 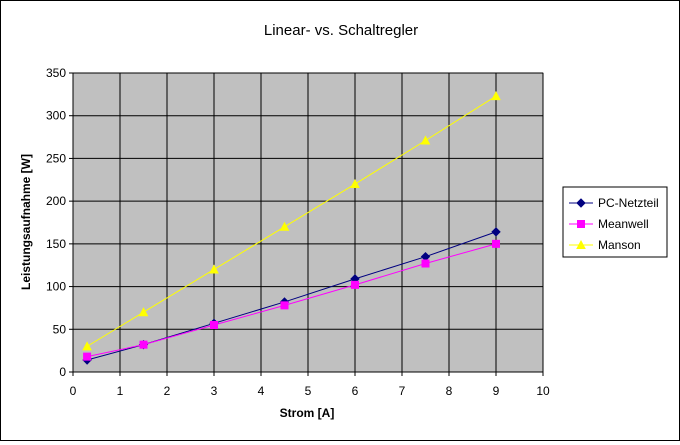 What do you see at coordinates (628, 203) in the screenshot?
I see `legend-label: PC-Netzteil` at bounding box center [628, 203].